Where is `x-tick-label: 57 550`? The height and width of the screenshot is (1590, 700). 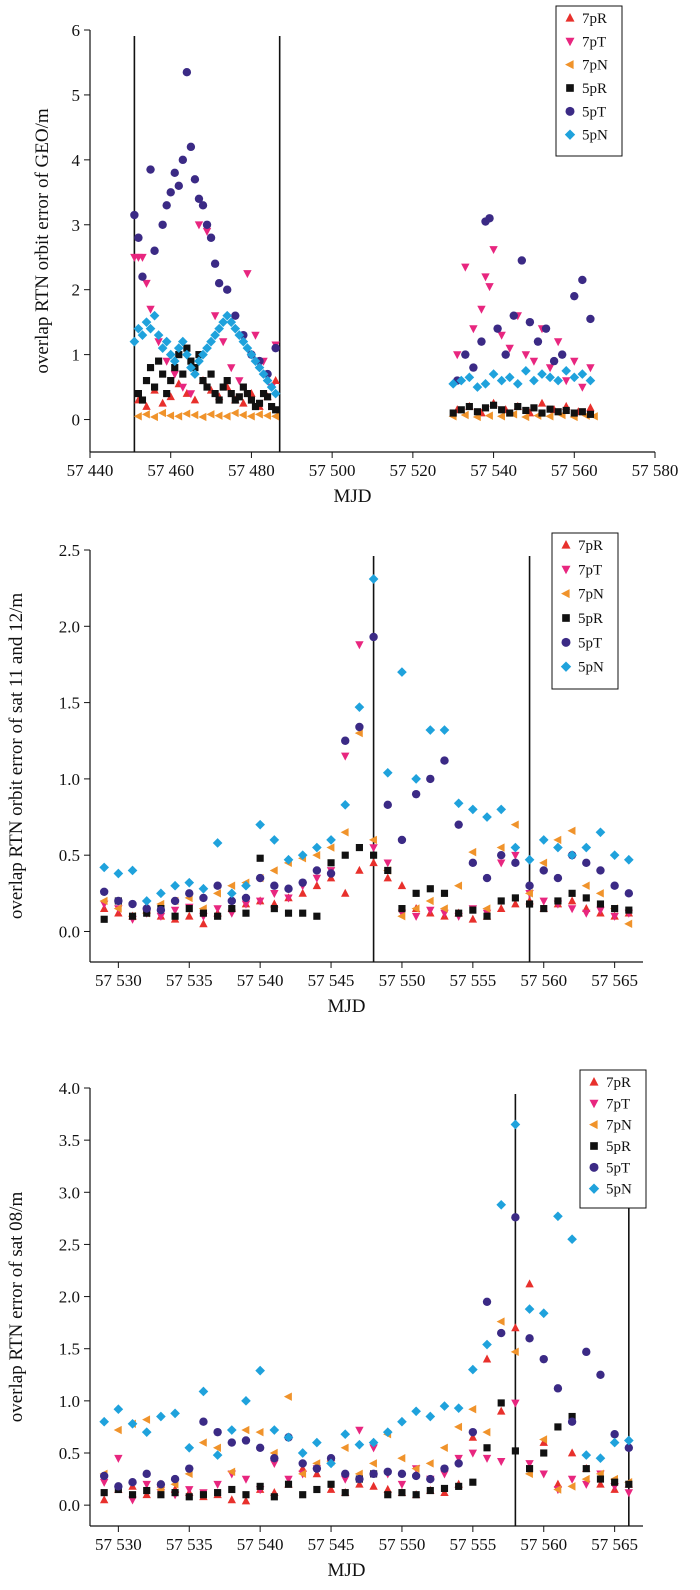 x-tick-label: 57 550 is located at coordinates (402, 980).